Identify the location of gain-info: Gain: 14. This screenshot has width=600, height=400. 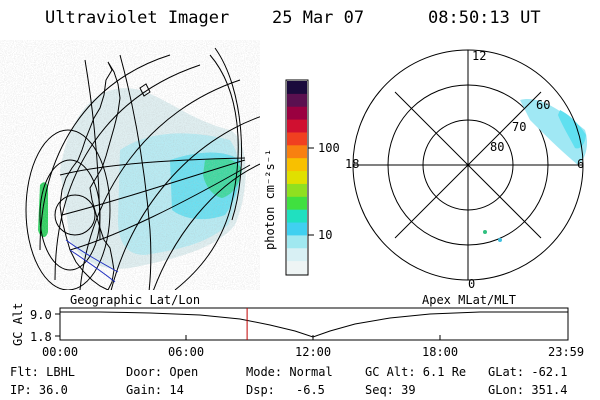
(155, 390).